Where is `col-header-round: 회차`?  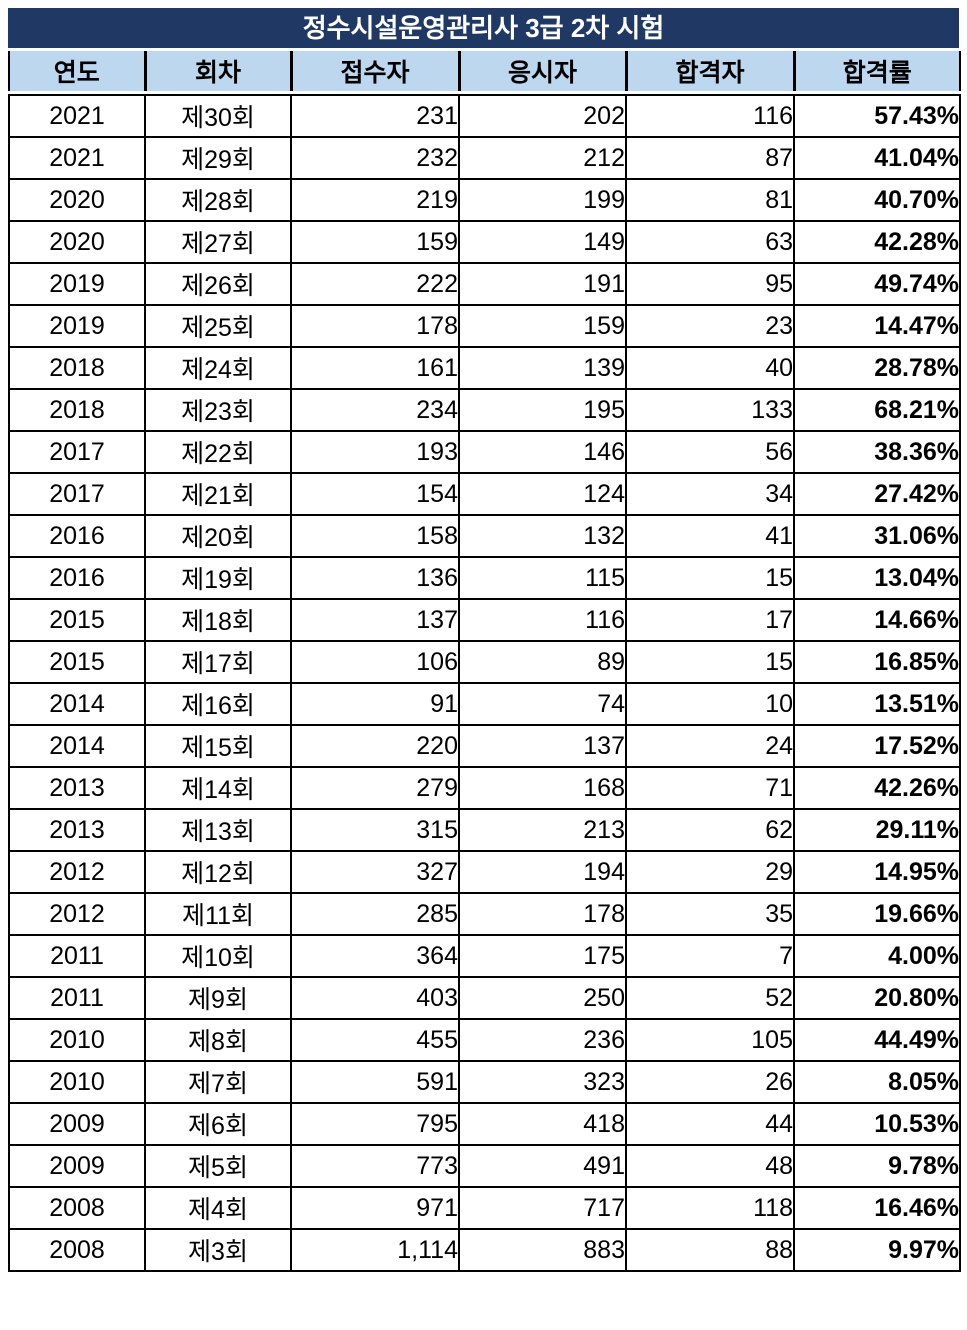
col-header-round: 회차 is located at coordinates (217, 71).